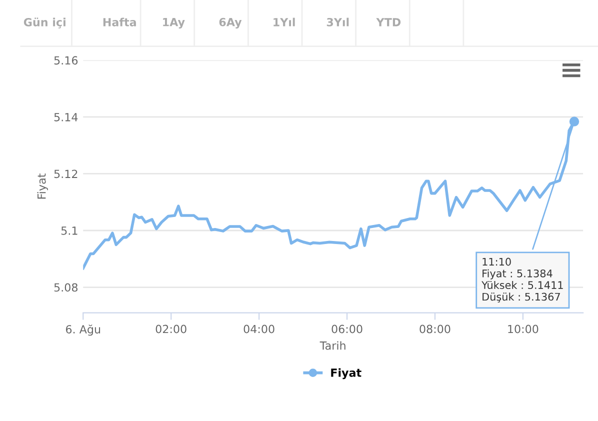 This screenshot has width=598, height=421. I want to click on y-tick-label: 5.16, so click(66, 60).